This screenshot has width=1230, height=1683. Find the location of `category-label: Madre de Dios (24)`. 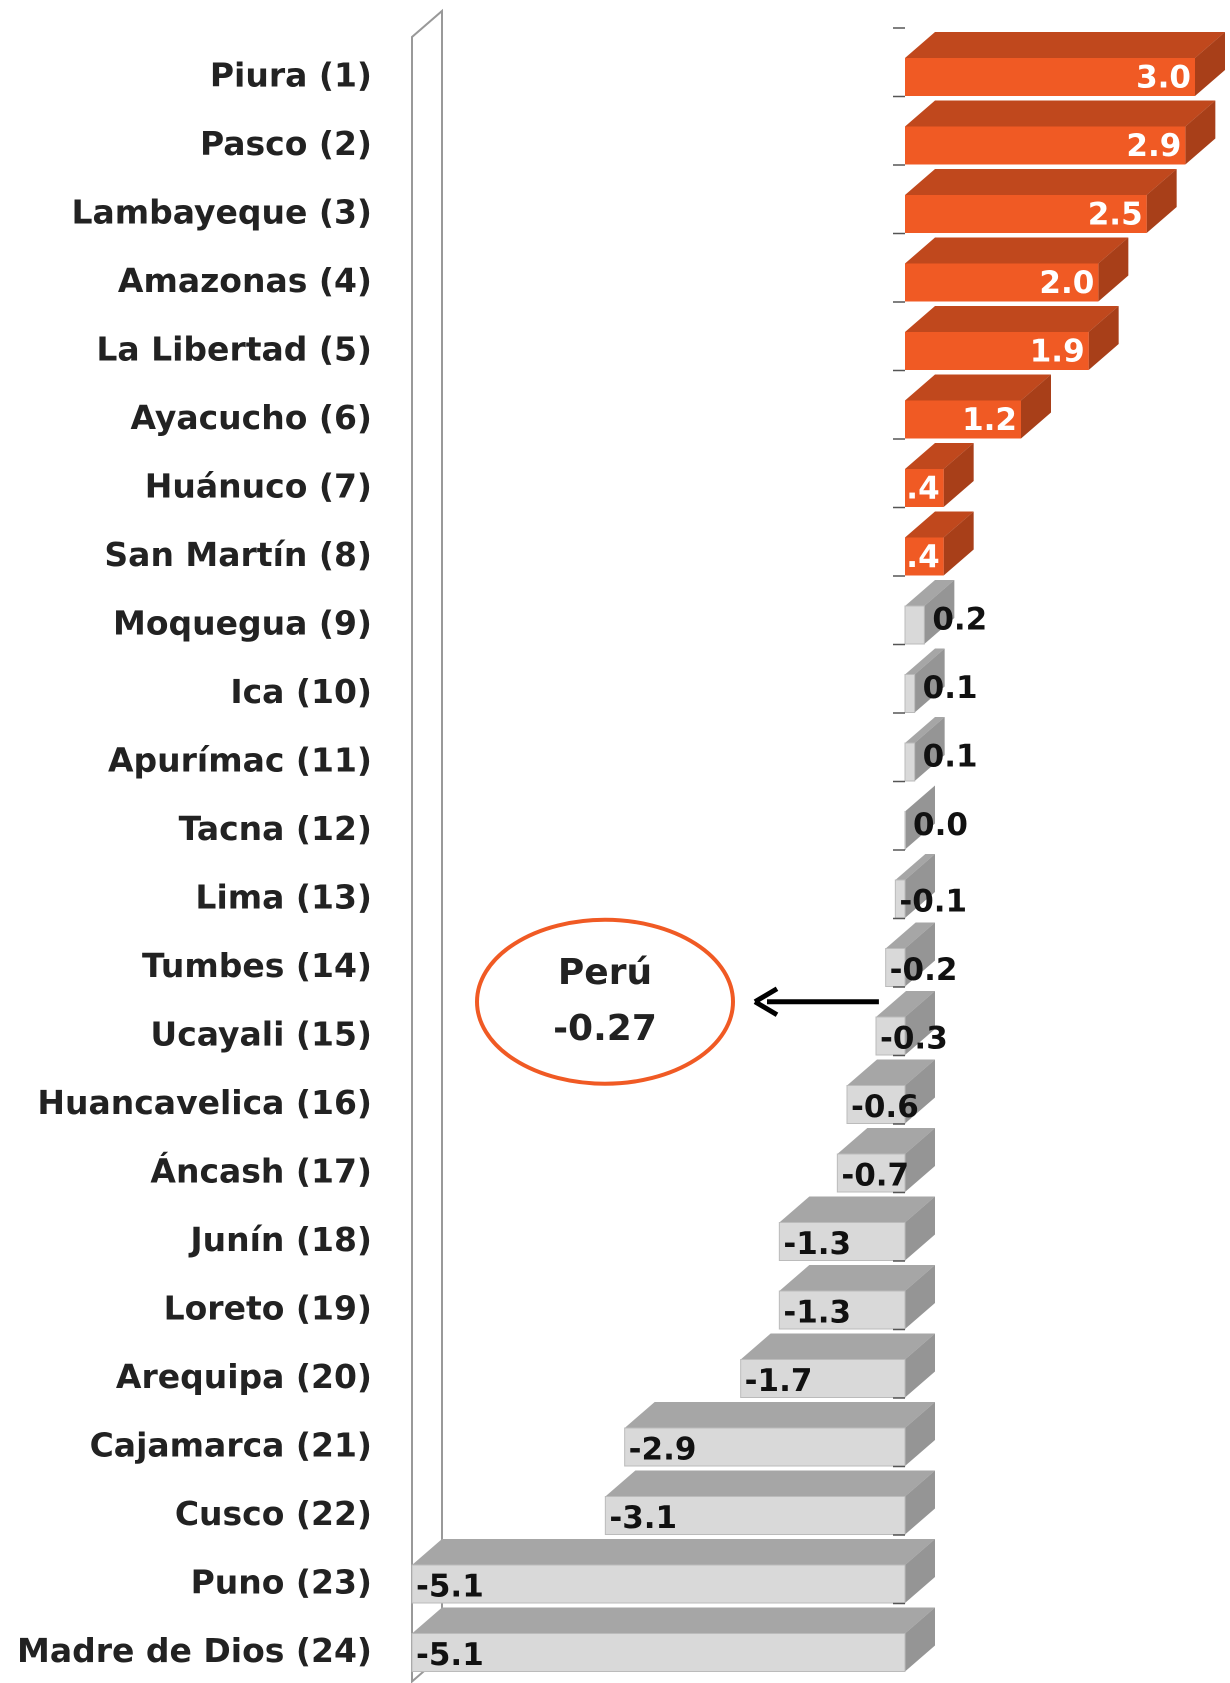

category-label: Madre de Dios (24) is located at coordinates (194, 1650).